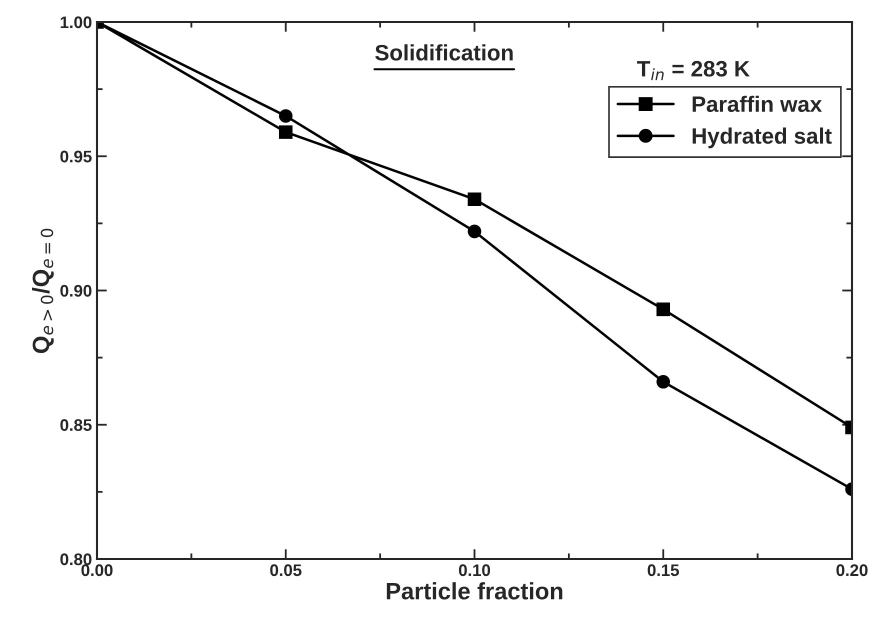 The width and height of the screenshot is (876, 617). Describe the element at coordinates (762, 138) in the screenshot. I see `legend-label: Hydrated salt` at that location.